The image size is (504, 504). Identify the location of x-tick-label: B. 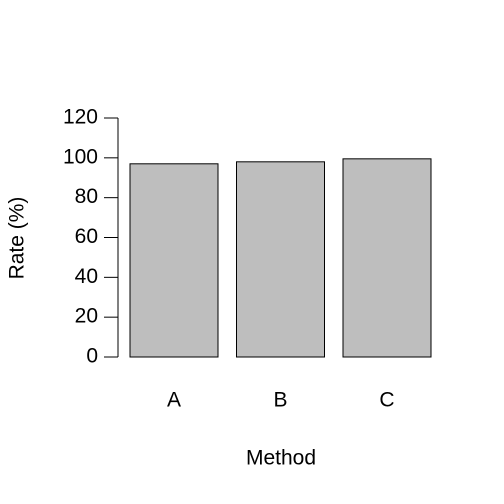
(280, 400).